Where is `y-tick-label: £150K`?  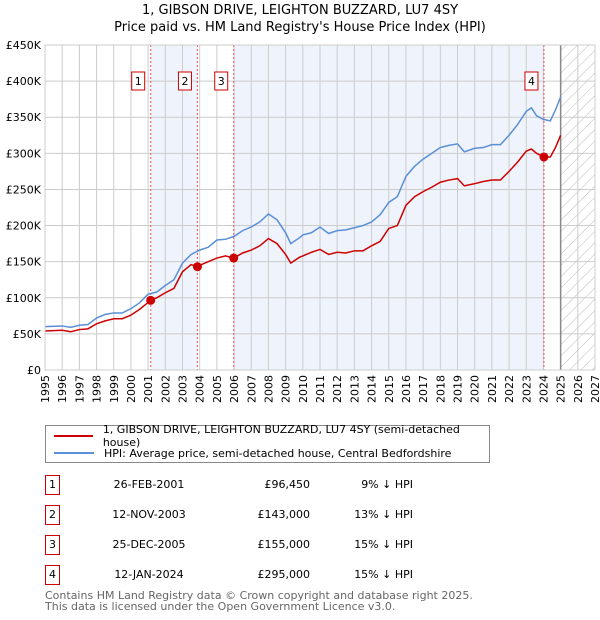 y-tick-label: £150K is located at coordinates (24, 262).